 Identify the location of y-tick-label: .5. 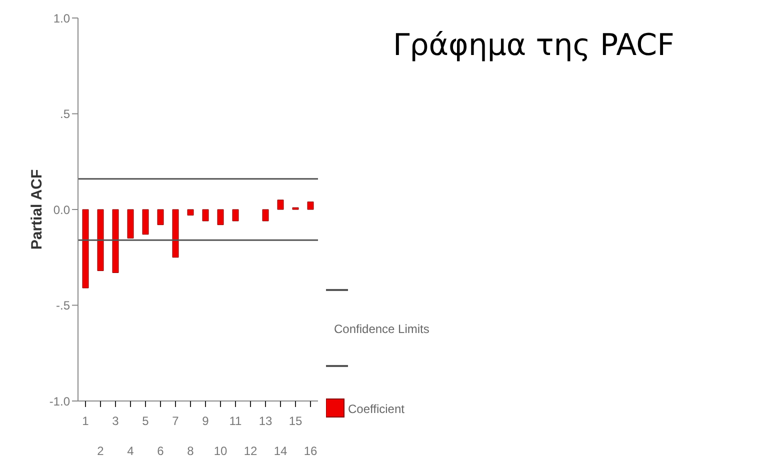
(65, 114).